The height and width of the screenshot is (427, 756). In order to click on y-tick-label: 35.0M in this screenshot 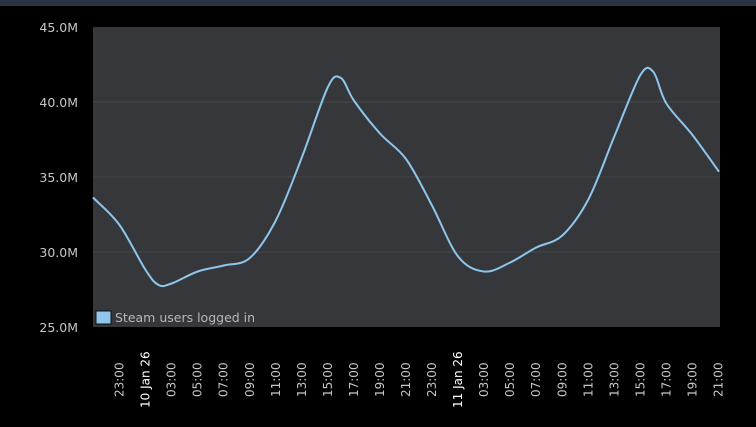, I will do `click(58, 177)`.